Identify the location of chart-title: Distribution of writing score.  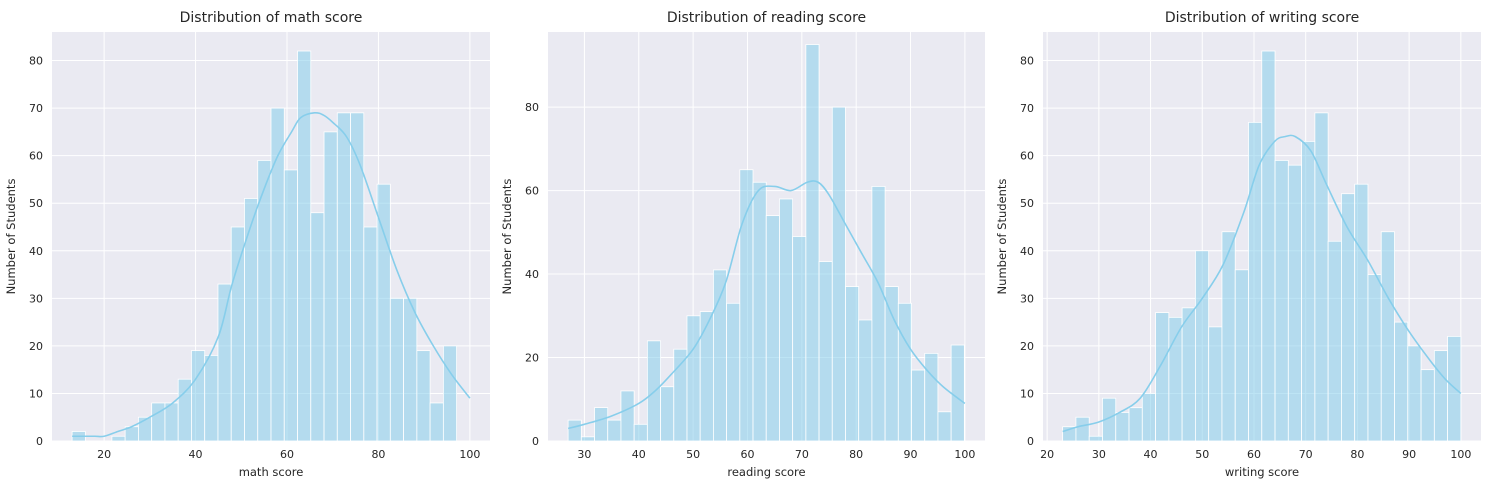
(1262, 18).